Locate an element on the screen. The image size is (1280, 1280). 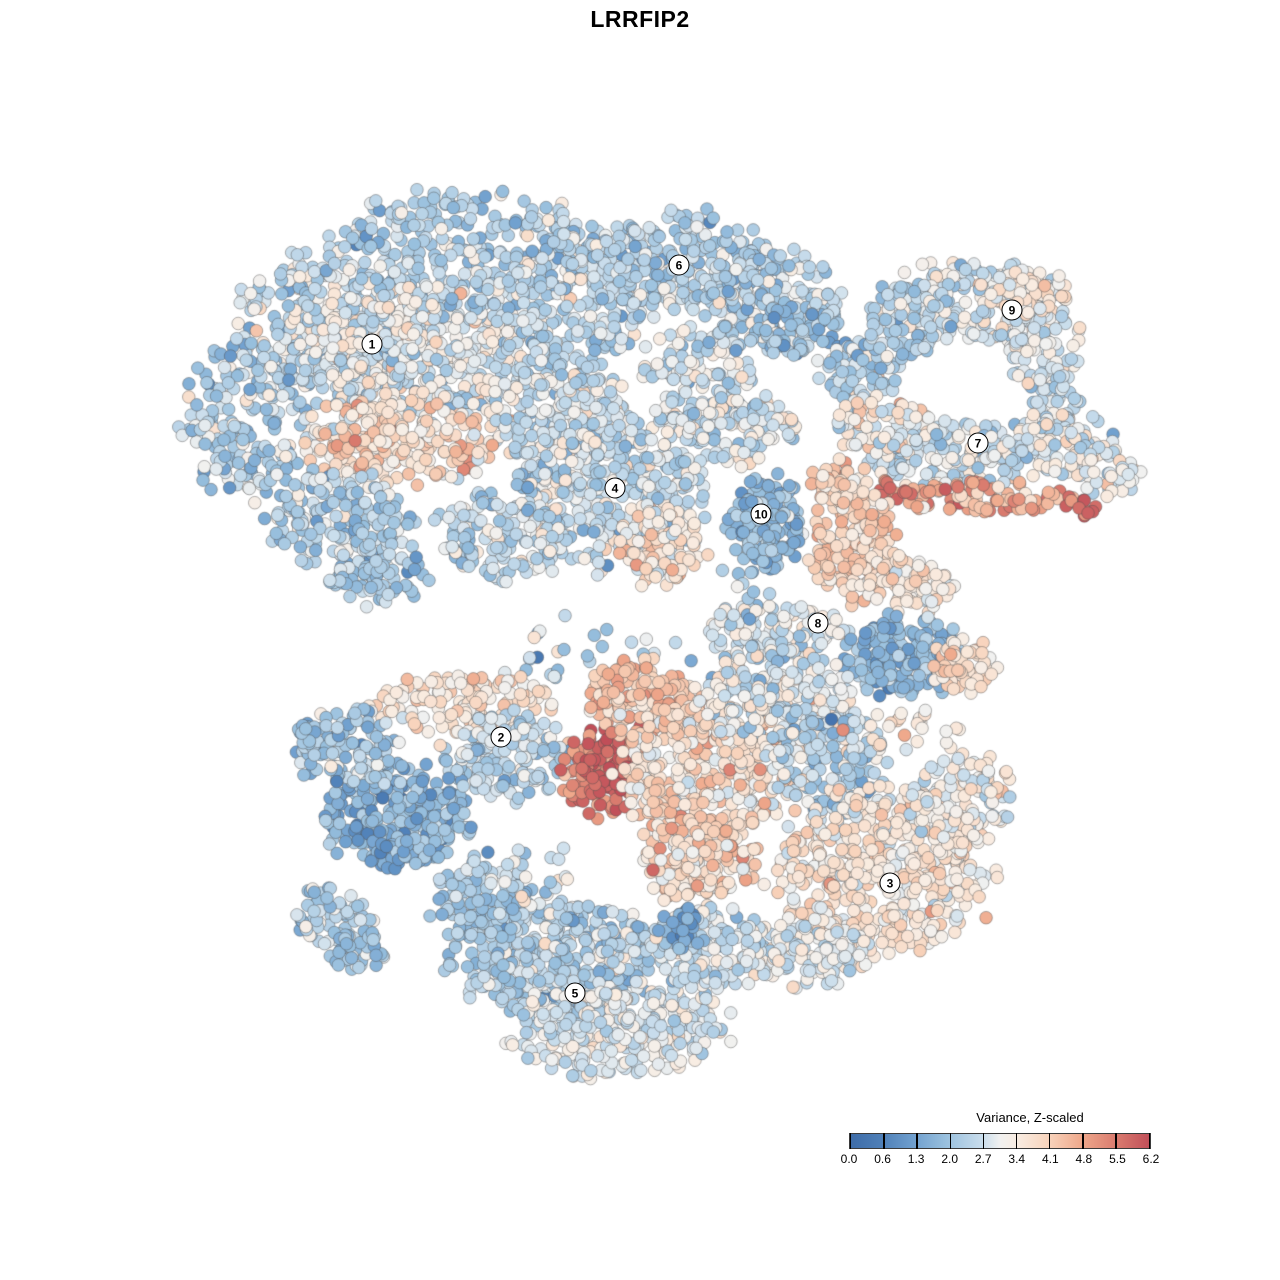
cluster-label-8: 8 is located at coordinates (818, 623).